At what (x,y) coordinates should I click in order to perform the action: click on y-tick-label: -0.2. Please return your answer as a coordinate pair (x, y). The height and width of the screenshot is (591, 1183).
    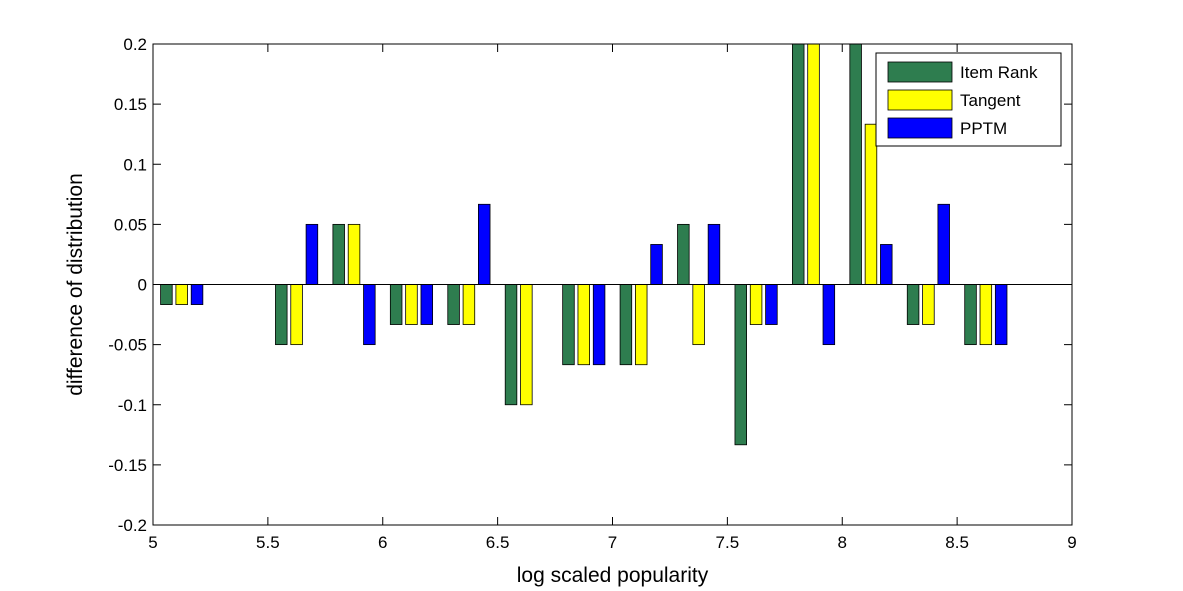
    Looking at the image, I should click on (132, 525).